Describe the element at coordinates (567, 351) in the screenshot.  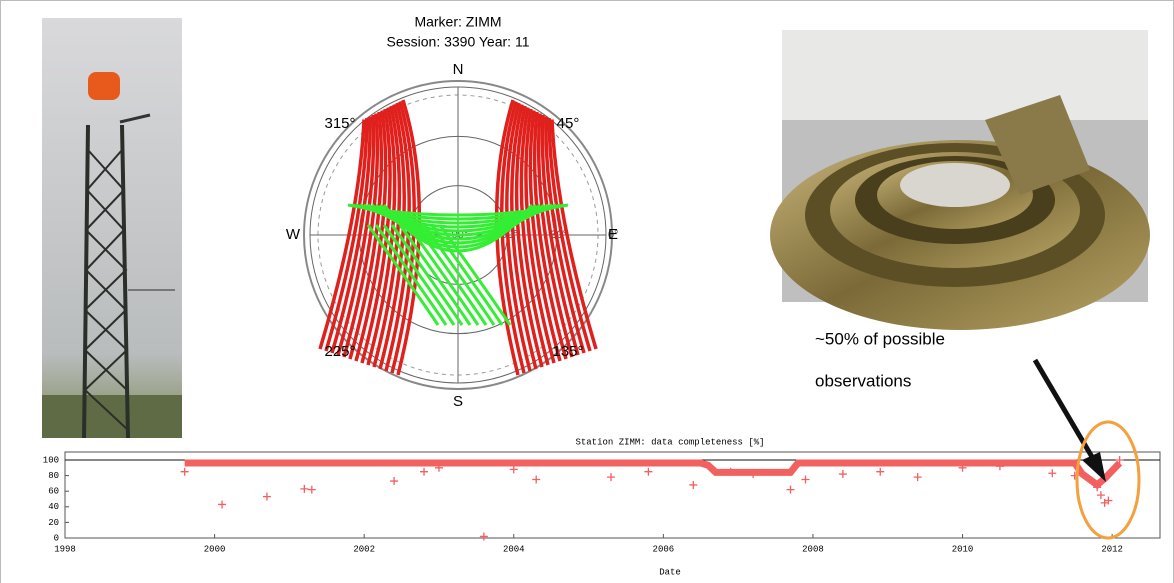
I see `azimuth-label: 135°` at that location.